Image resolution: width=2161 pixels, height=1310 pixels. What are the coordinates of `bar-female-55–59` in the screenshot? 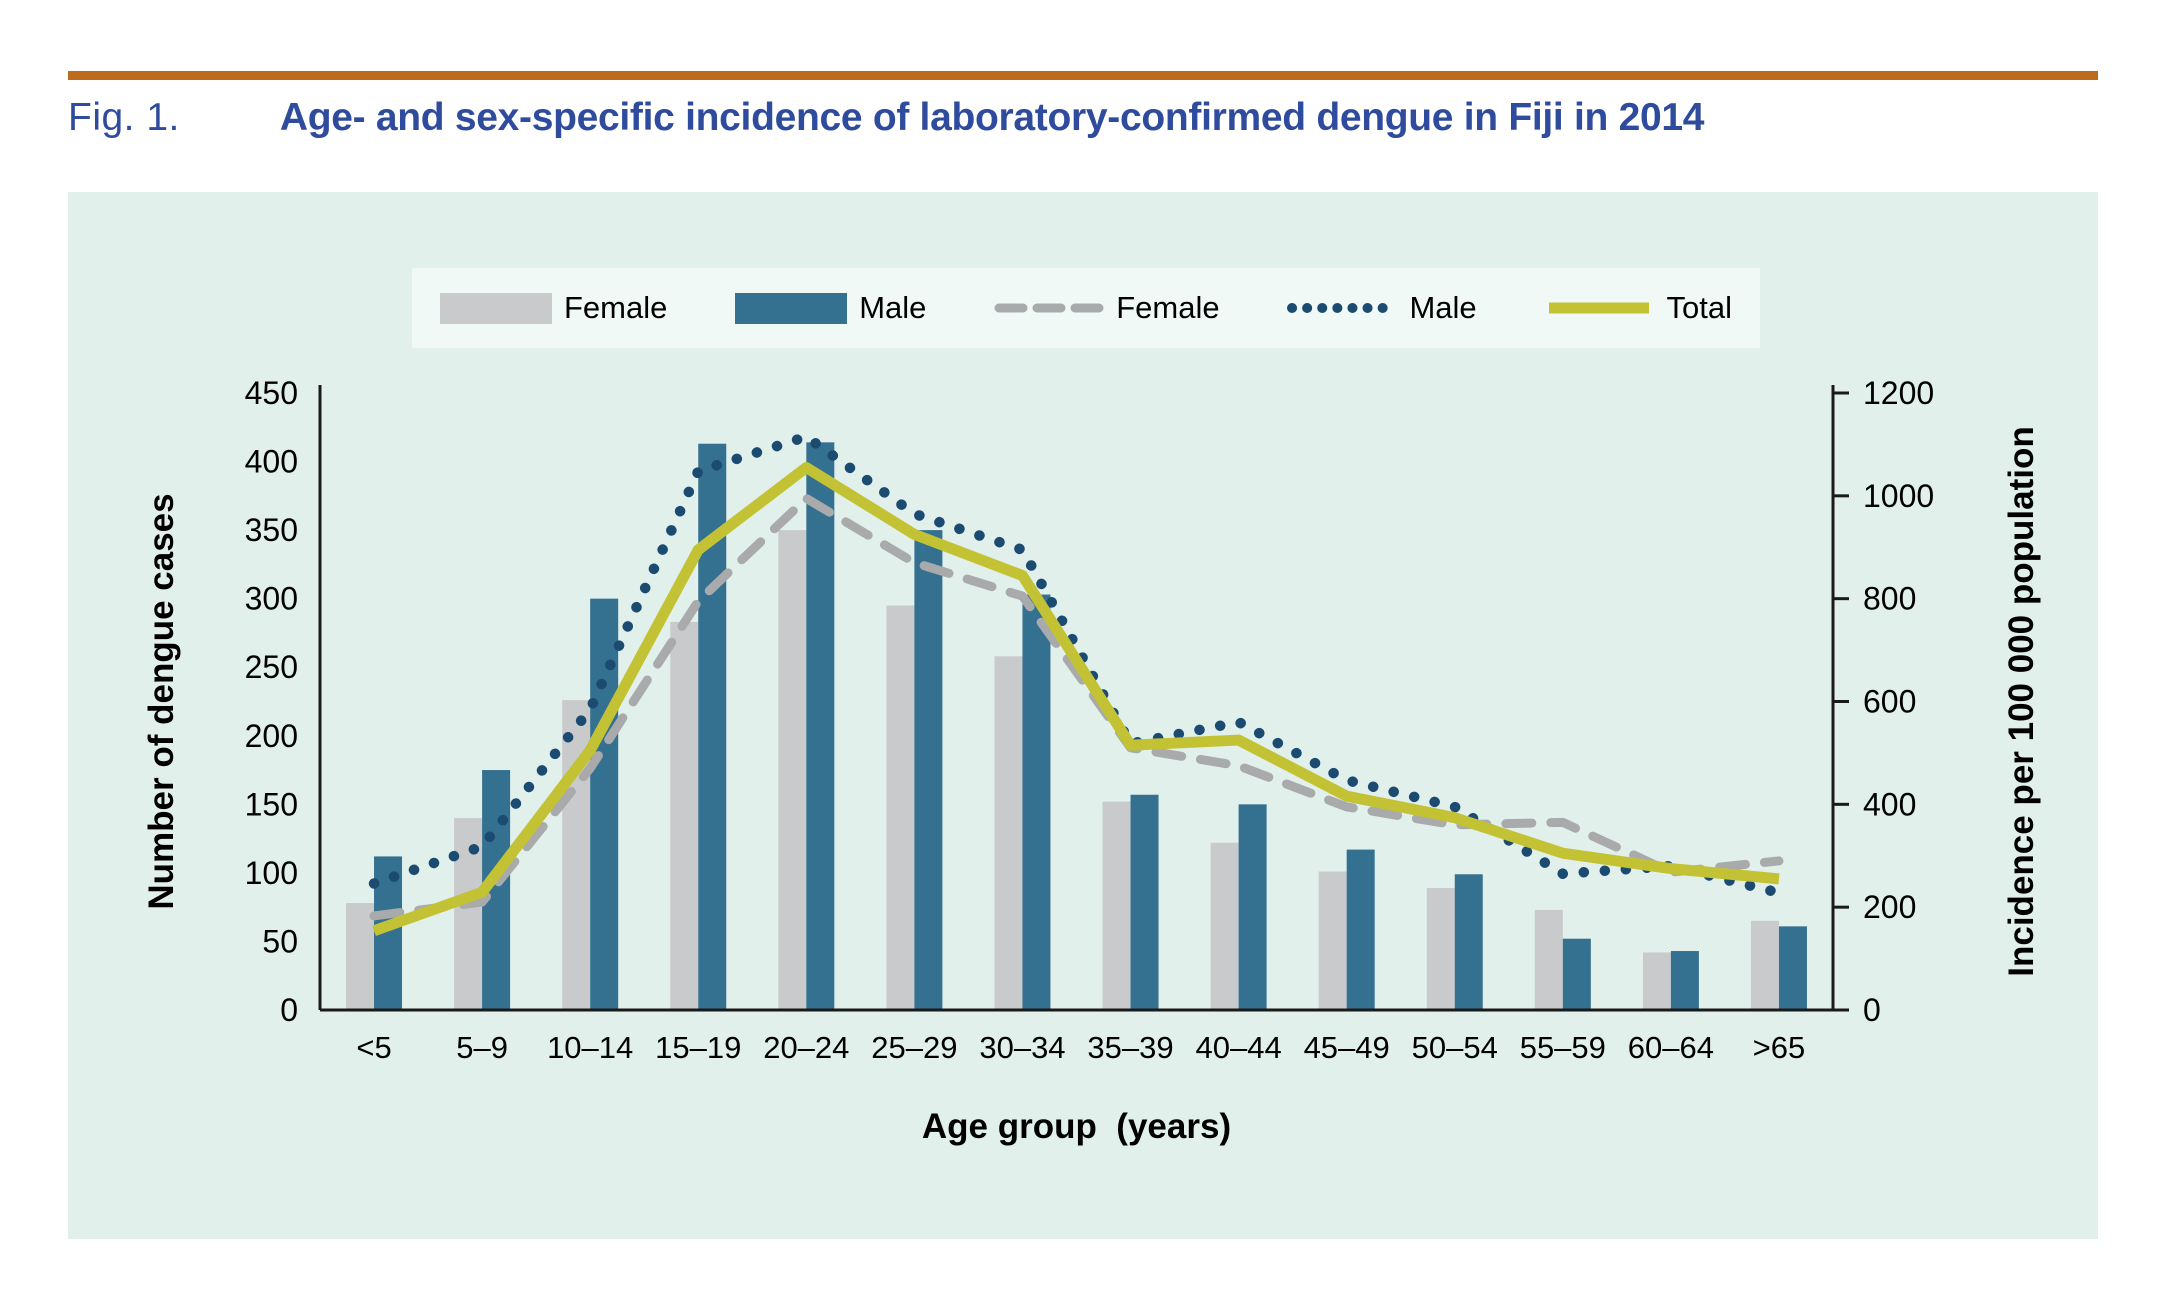 It's located at (1548, 959).